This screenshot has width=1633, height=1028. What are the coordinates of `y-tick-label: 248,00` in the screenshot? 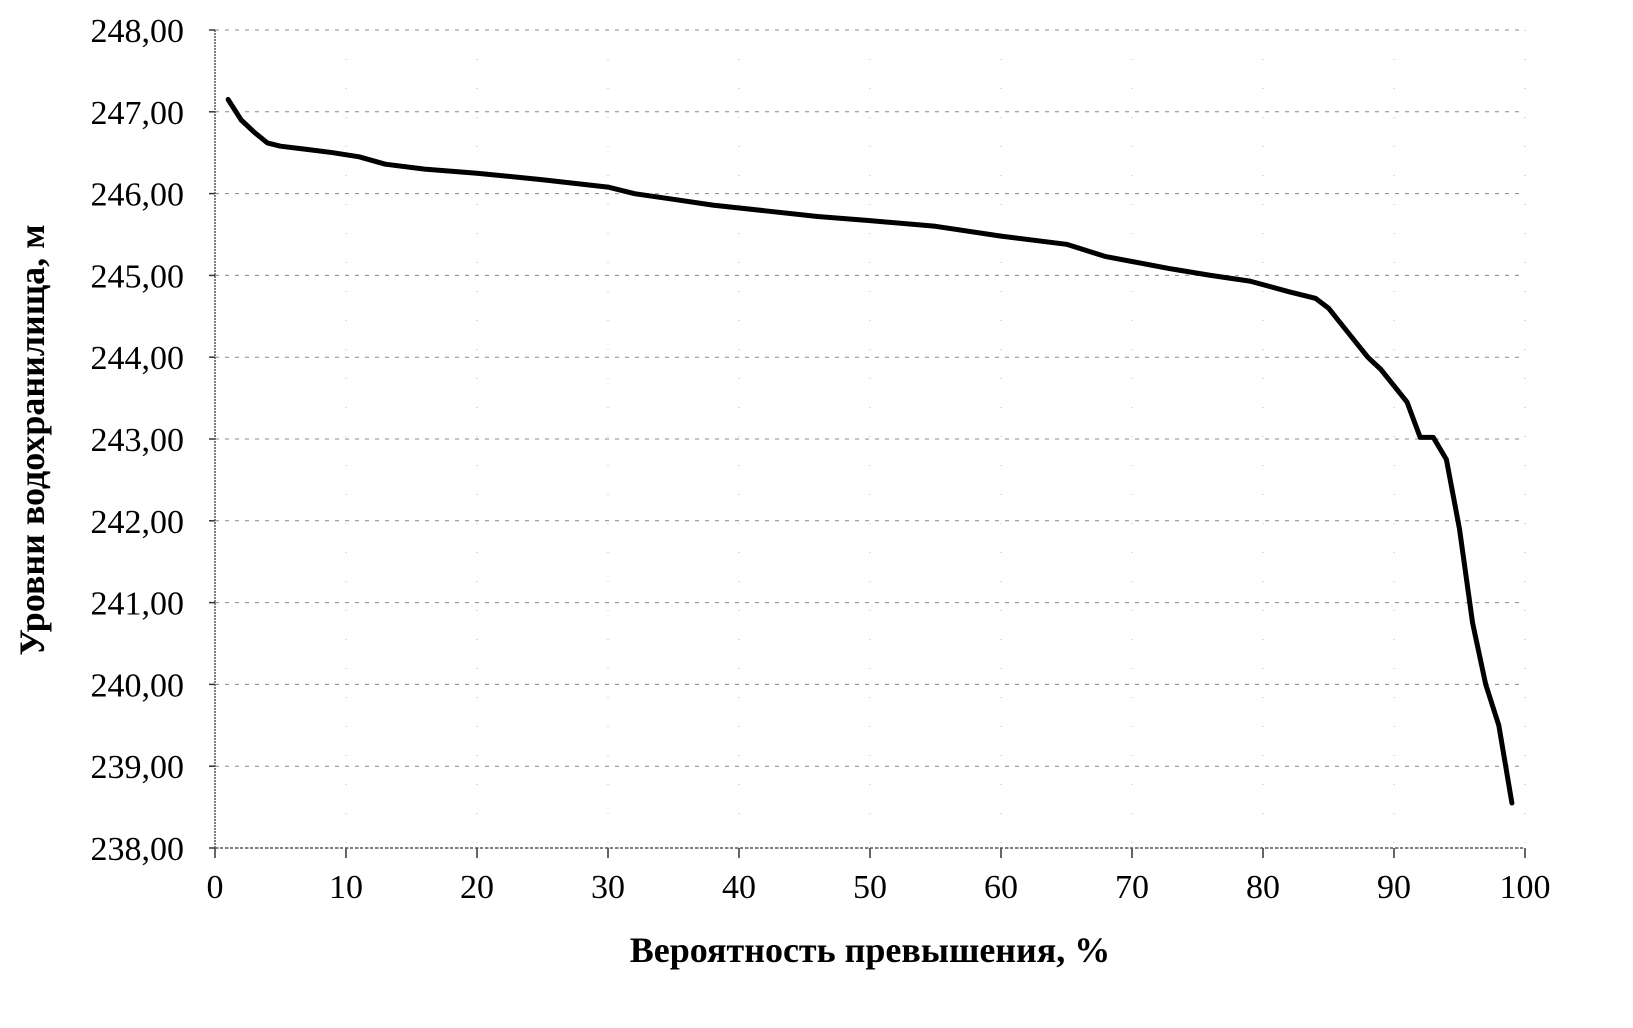 It's located at (138, 31).